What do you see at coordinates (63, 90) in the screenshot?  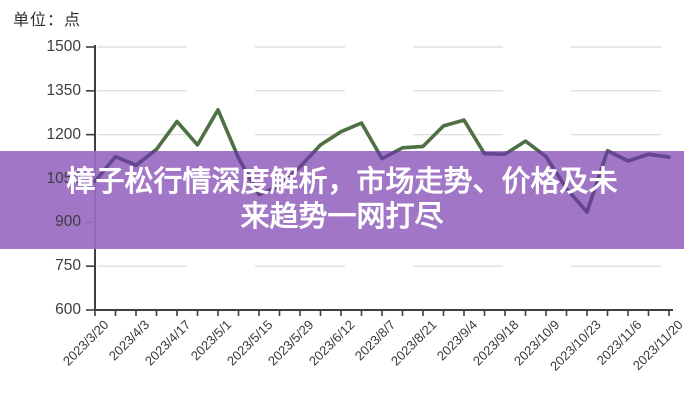 I see `y-axis-label: 1350` at bounding box center [63, 90].